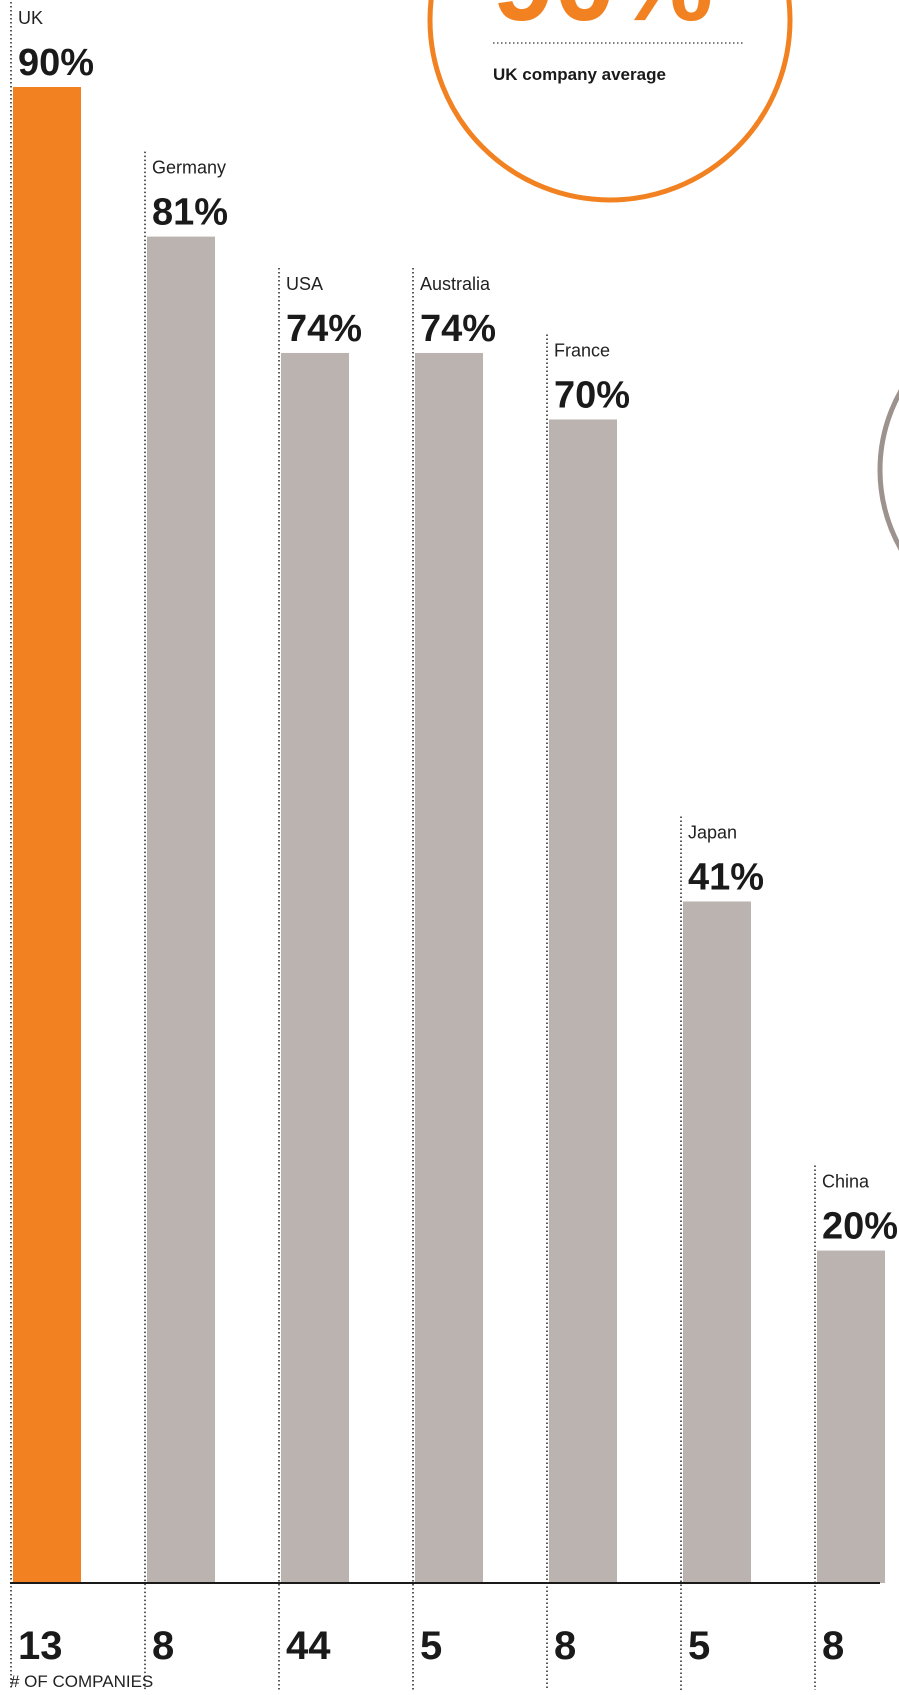 The width and height of the screenshot is (899, 1695). I want to click on count-label: 44, so click(308, 1646).